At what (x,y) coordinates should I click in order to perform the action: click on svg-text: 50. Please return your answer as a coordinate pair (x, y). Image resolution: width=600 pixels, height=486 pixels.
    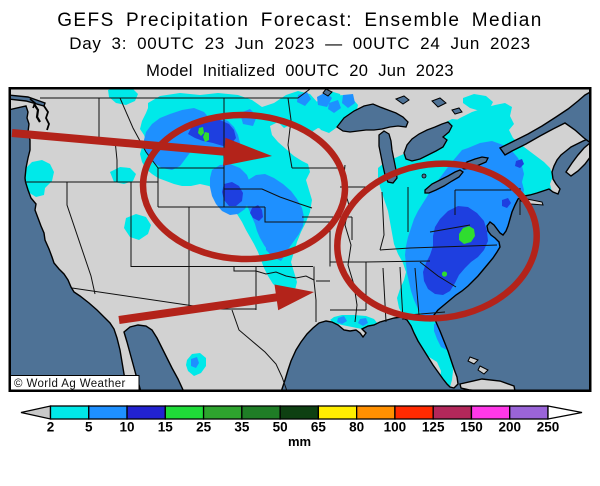
    Looking at the image, I should click on (280, 427).